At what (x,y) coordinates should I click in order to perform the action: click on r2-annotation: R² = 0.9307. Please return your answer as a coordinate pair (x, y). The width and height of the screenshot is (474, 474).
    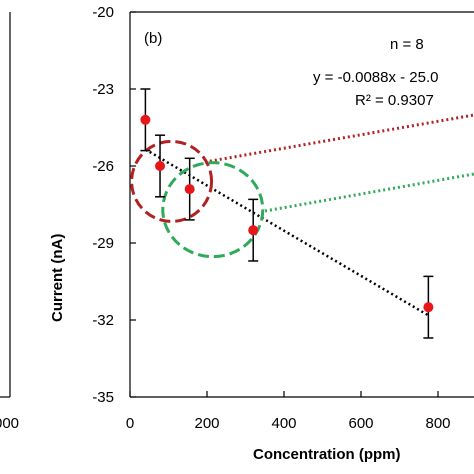
    Looking at the image, I should click on (394, 100).